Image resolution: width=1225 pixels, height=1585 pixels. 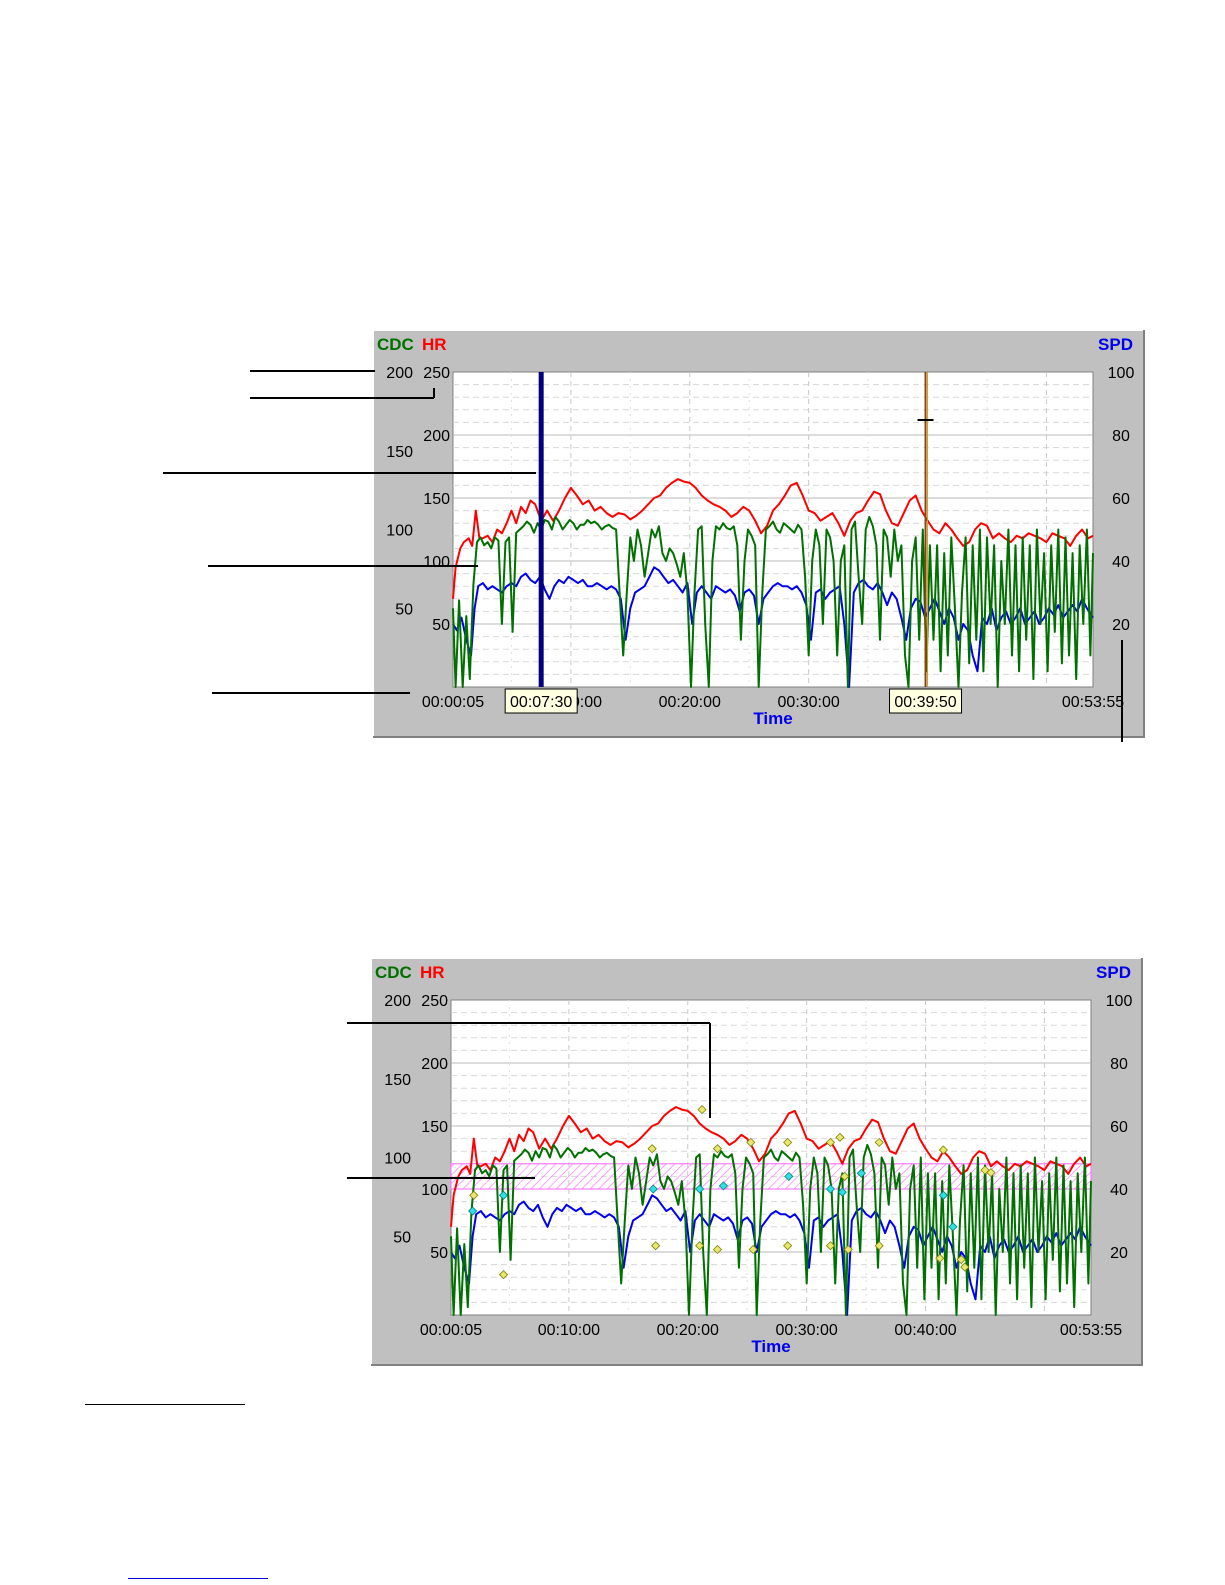 I want to click on target-zone, so click(x=771, y=1176).